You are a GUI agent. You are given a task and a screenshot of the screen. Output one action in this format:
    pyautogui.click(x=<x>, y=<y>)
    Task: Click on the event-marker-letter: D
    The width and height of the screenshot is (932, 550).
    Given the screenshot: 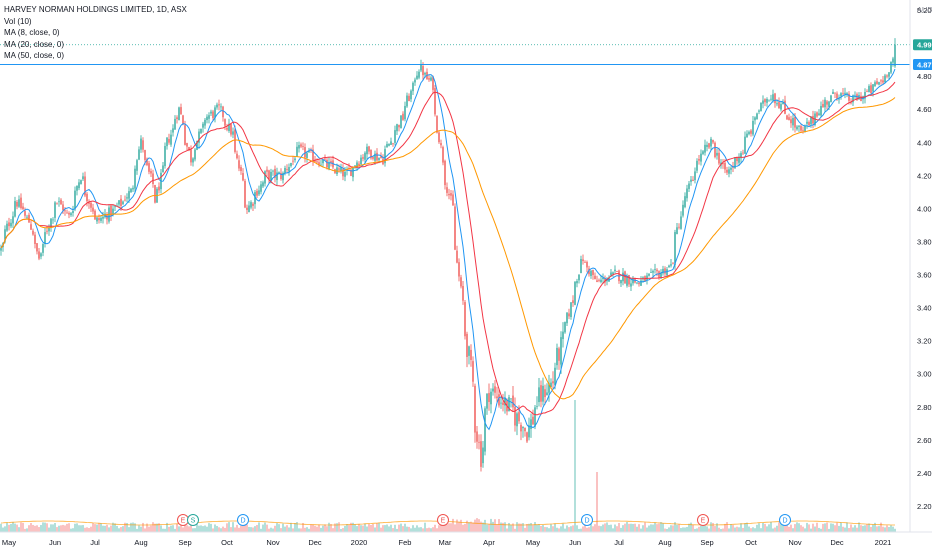 What is the action you would take?
    pyautogui.click(x=242, y=521)
    